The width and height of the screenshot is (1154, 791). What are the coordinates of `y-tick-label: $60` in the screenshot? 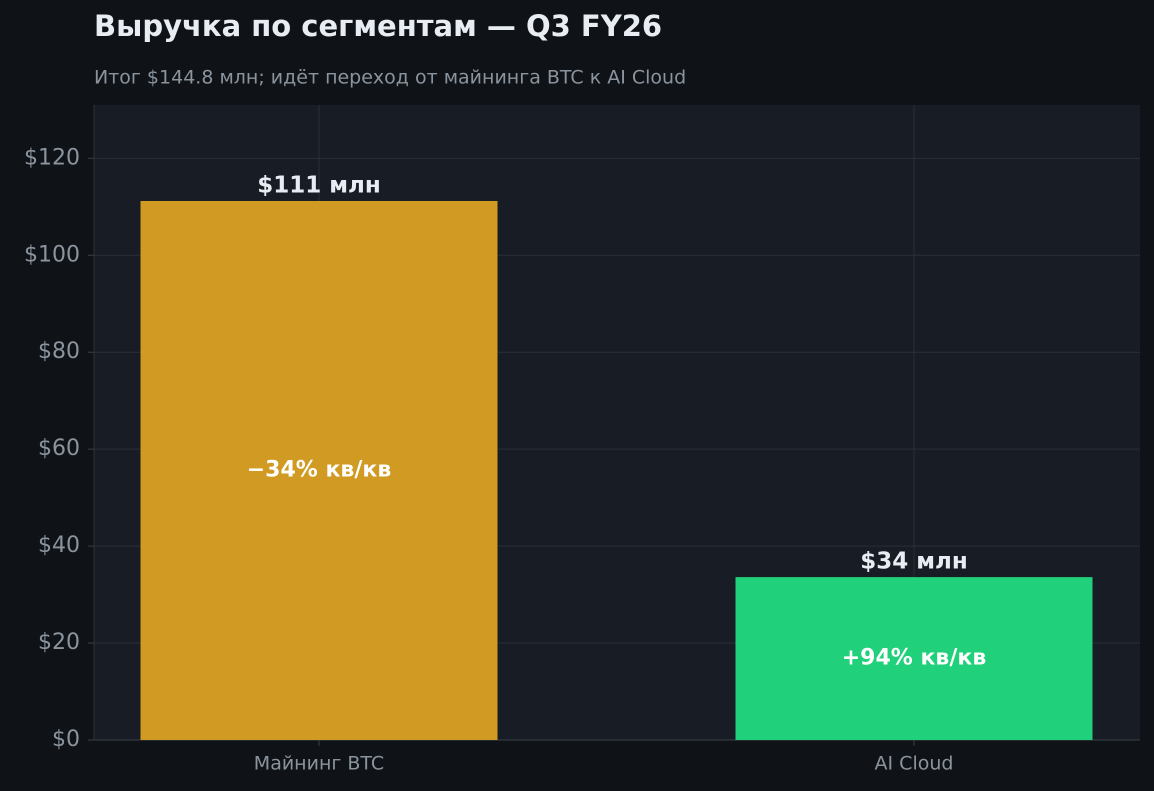 It's located at (59, 448).